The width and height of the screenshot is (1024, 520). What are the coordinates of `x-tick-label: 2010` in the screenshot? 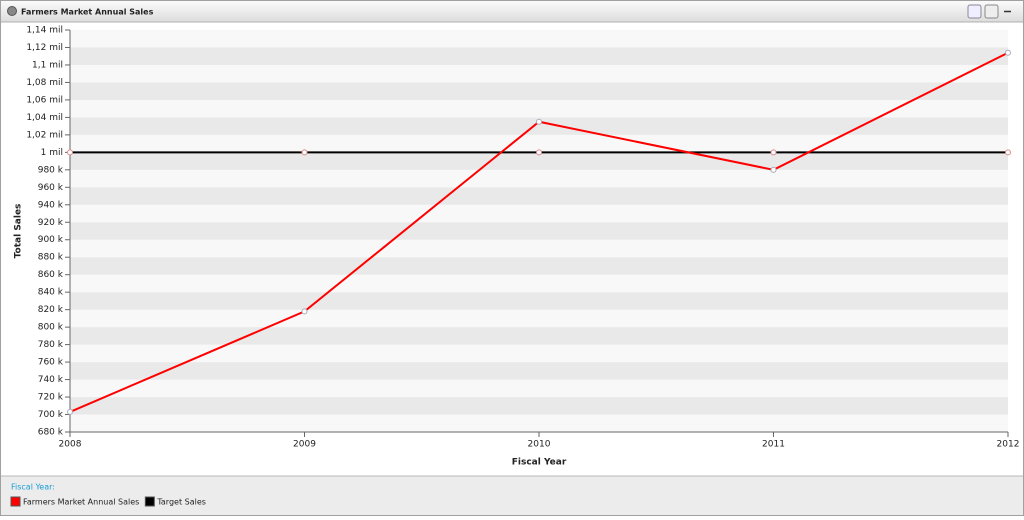 It's located at (539, 445).